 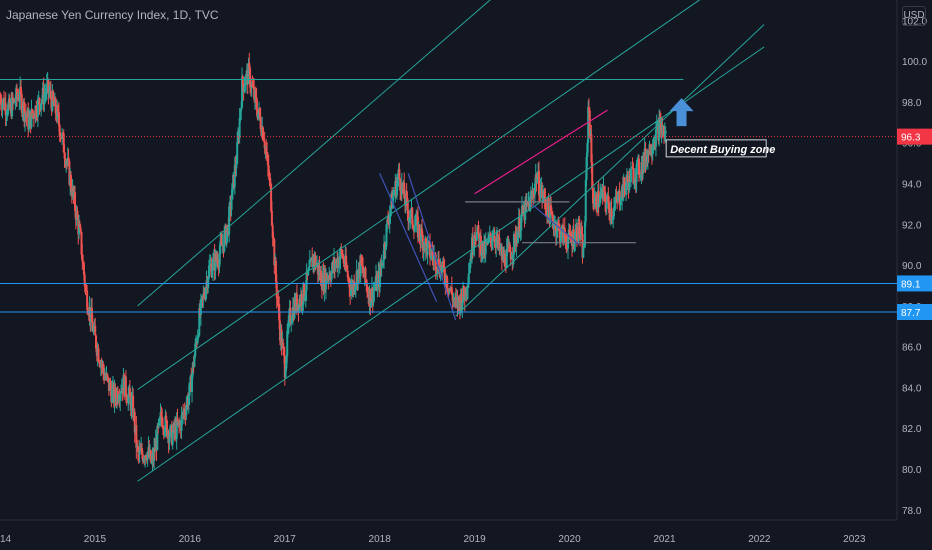 What do you see at coordinates (433, 539) in the screenshot?
I see `time-axis: 2014 2015 2016 2017 2018 2019 2020 2021 2022 2023` at bounding box center [433, 539].